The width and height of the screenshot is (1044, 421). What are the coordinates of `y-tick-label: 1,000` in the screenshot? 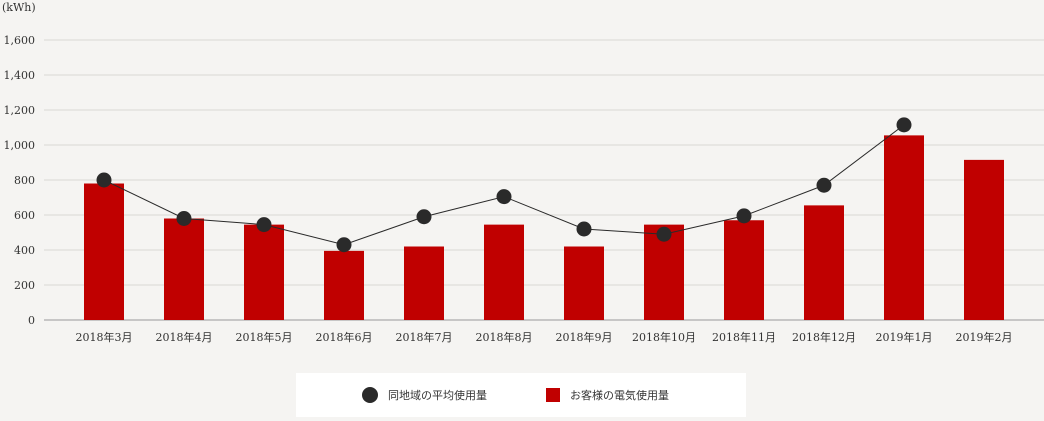 It's located at (20, 145).